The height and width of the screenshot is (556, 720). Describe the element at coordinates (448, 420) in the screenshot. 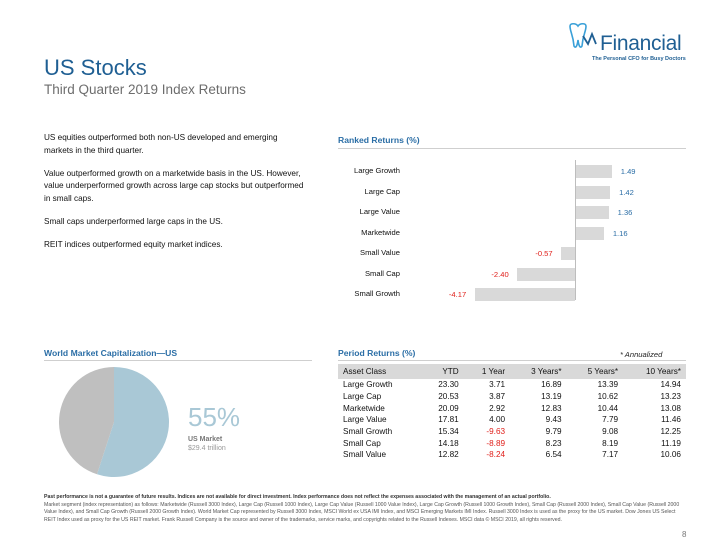

I see `return-cell: 17.81` at that location.